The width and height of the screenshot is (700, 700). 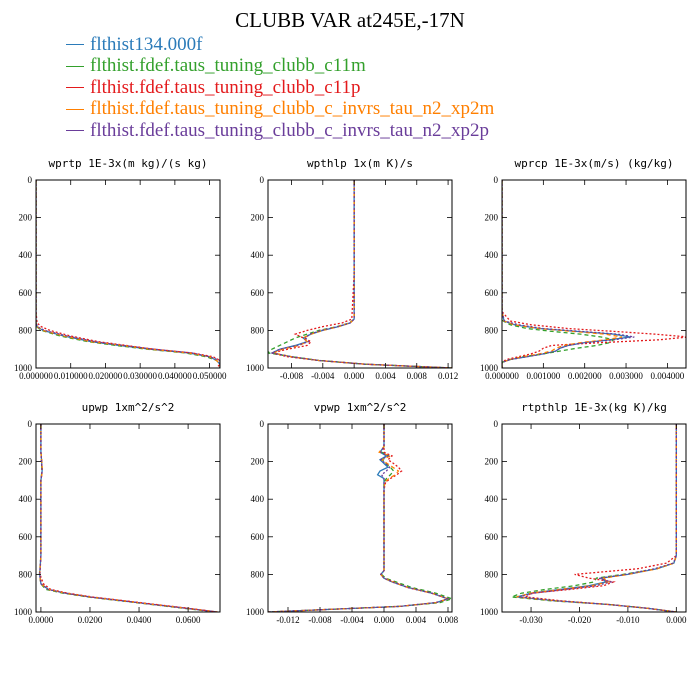 What do you see at coordinates (292, 376) in the screenshot?
I see `x-tick-label: -0.008` at bounding box center [292, 376].